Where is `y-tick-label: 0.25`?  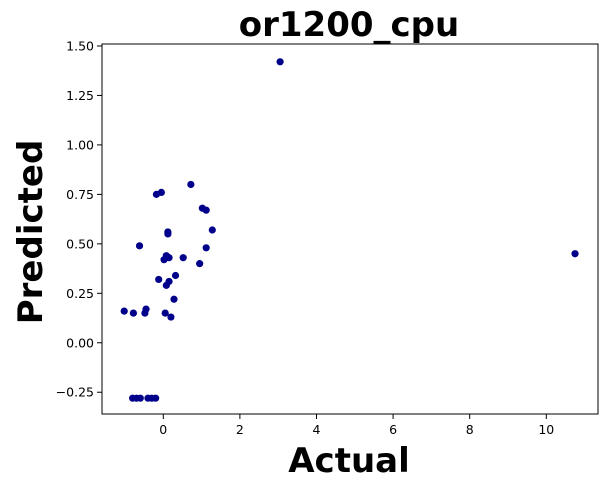
y-tick-label: 0.25 is located at coordinates (80, 293).